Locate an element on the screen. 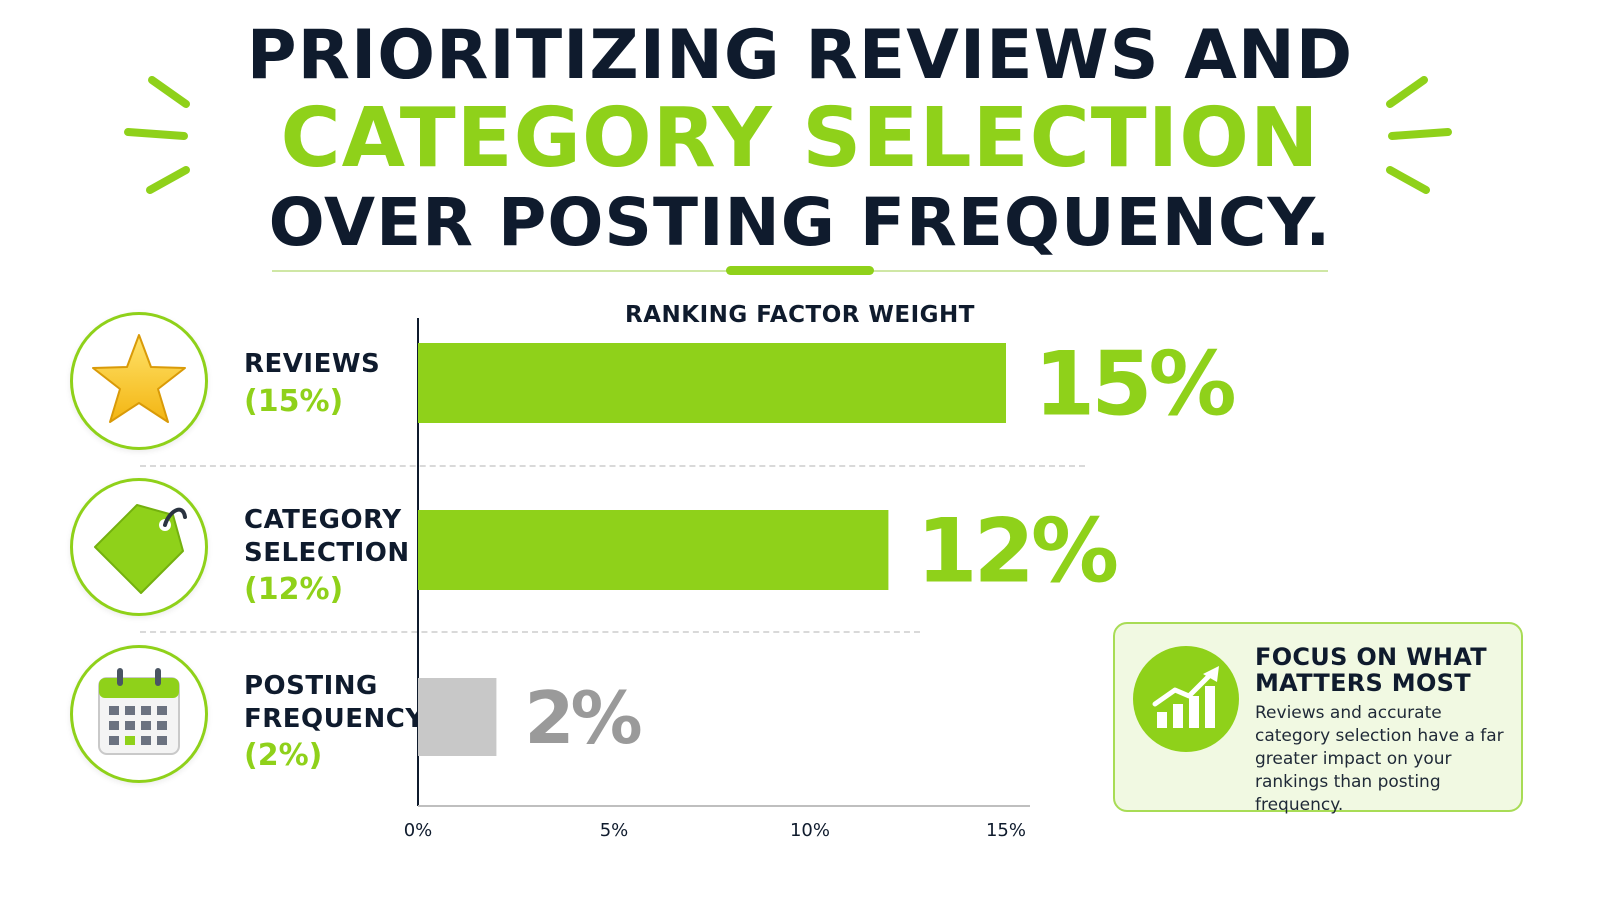 This screenshot has height=900, width=1600. factor-percent: (15%) is located at coordinates (294, 401).